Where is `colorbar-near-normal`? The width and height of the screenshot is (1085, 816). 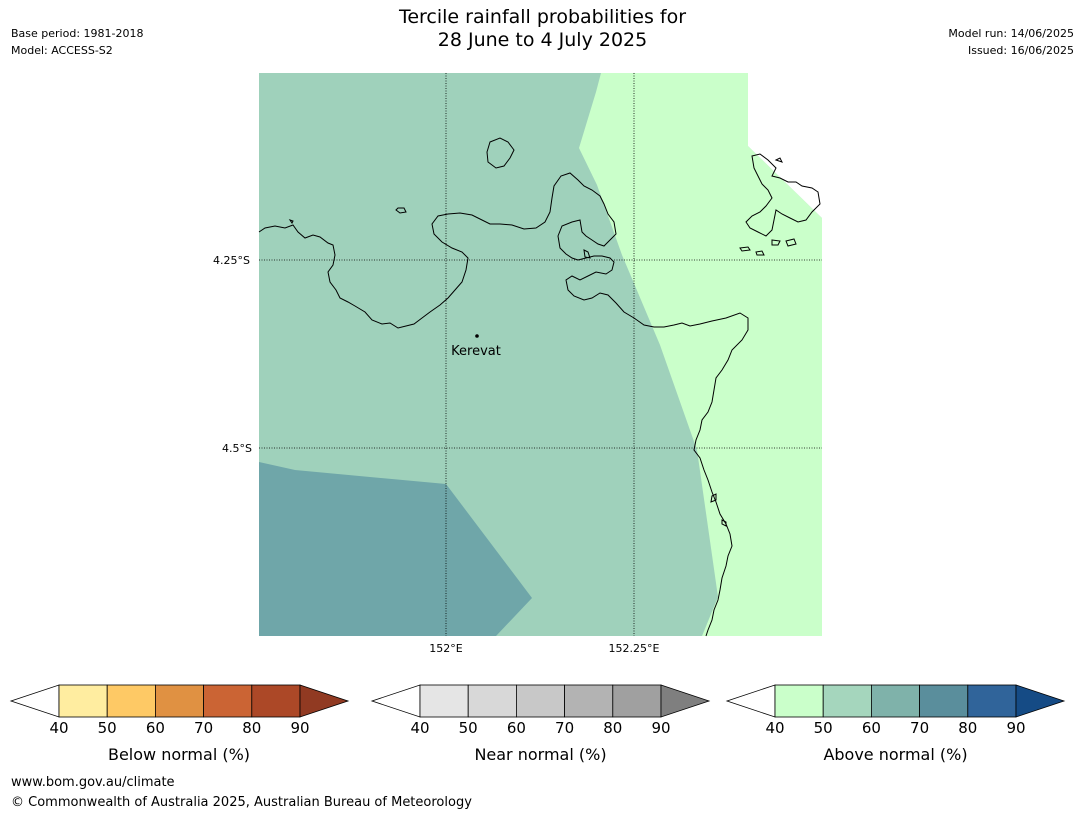
colorbar-near-normal is located at coordinates (540, 701).